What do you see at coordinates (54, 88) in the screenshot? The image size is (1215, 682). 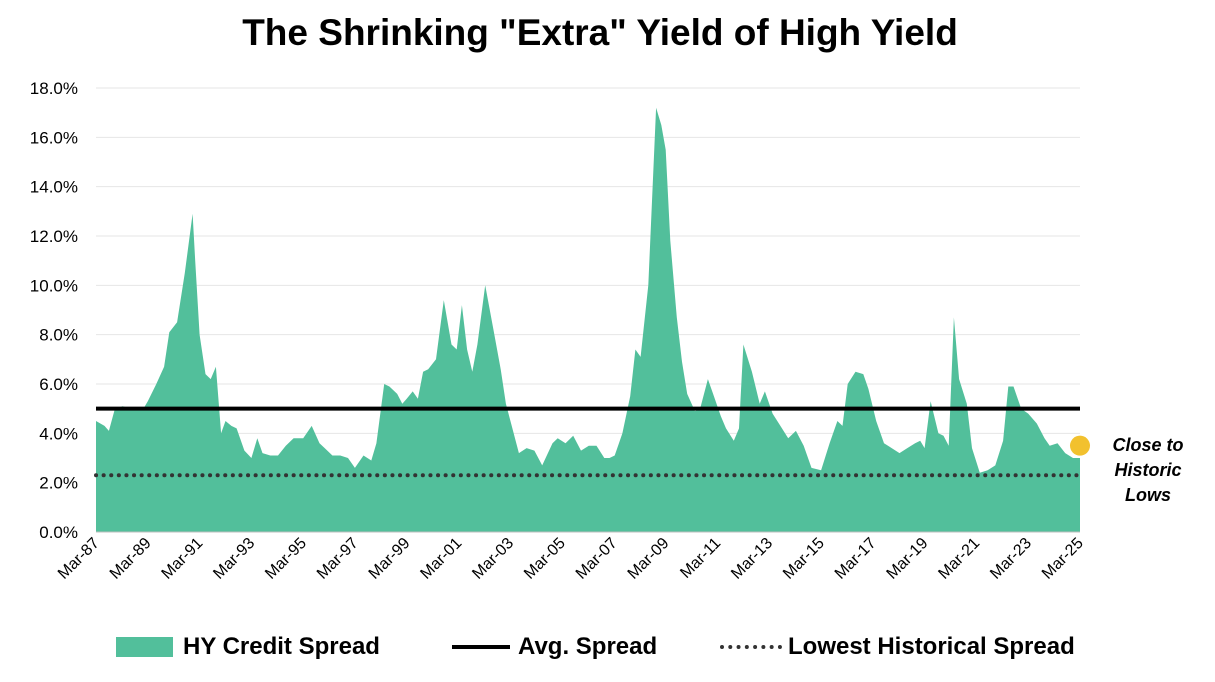 I see `y-tick-label: 18.0%` at bounding box center [54, 88].